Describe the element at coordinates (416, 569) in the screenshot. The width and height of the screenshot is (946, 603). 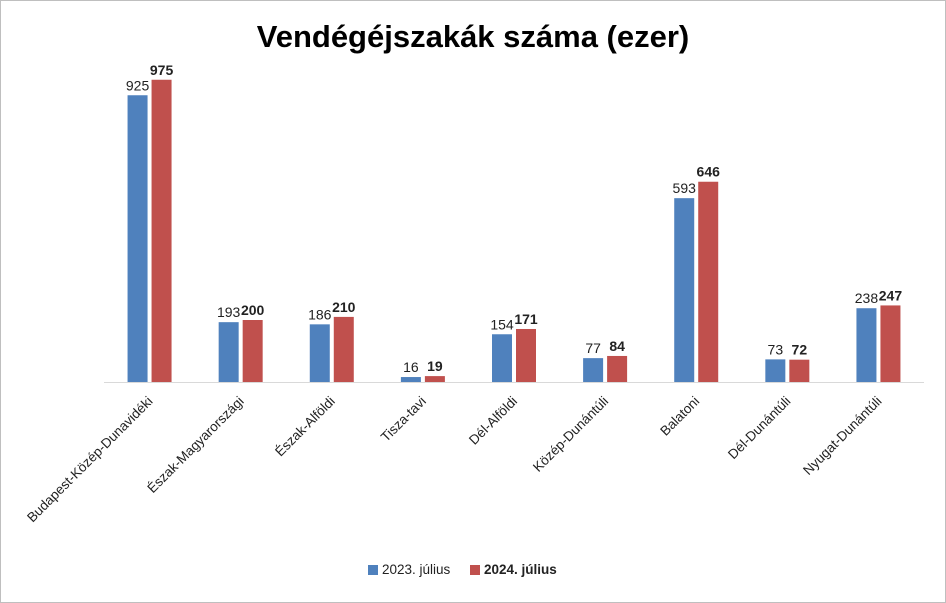
I see `legend-label-2023: 2023. július` at that location.